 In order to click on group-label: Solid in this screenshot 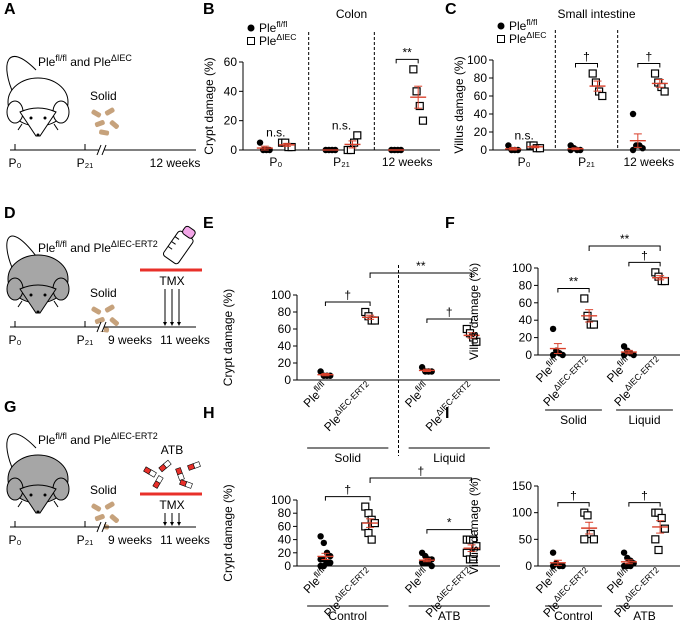, I will do `click(347, 458)`.